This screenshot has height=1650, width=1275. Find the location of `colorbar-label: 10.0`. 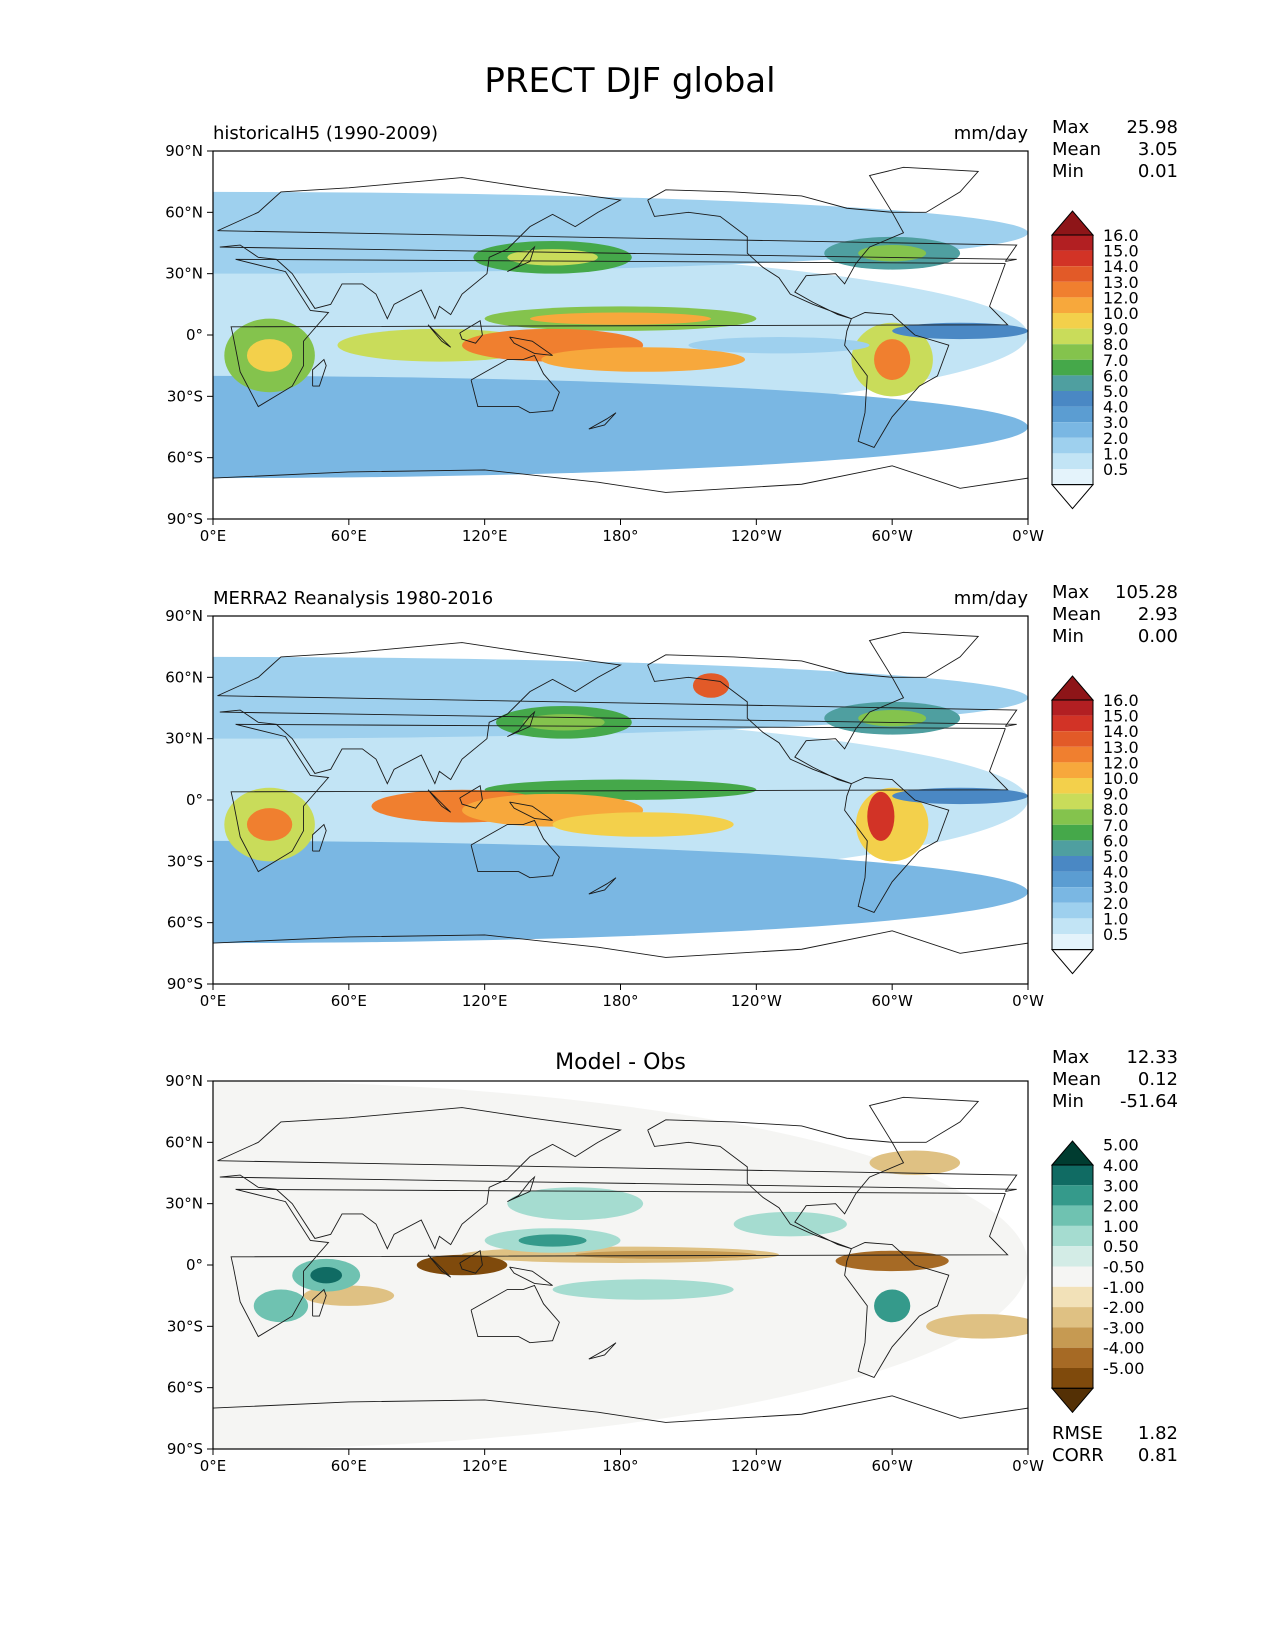

colorbar-label: 10.0 is located at coordinates (1121, 313).